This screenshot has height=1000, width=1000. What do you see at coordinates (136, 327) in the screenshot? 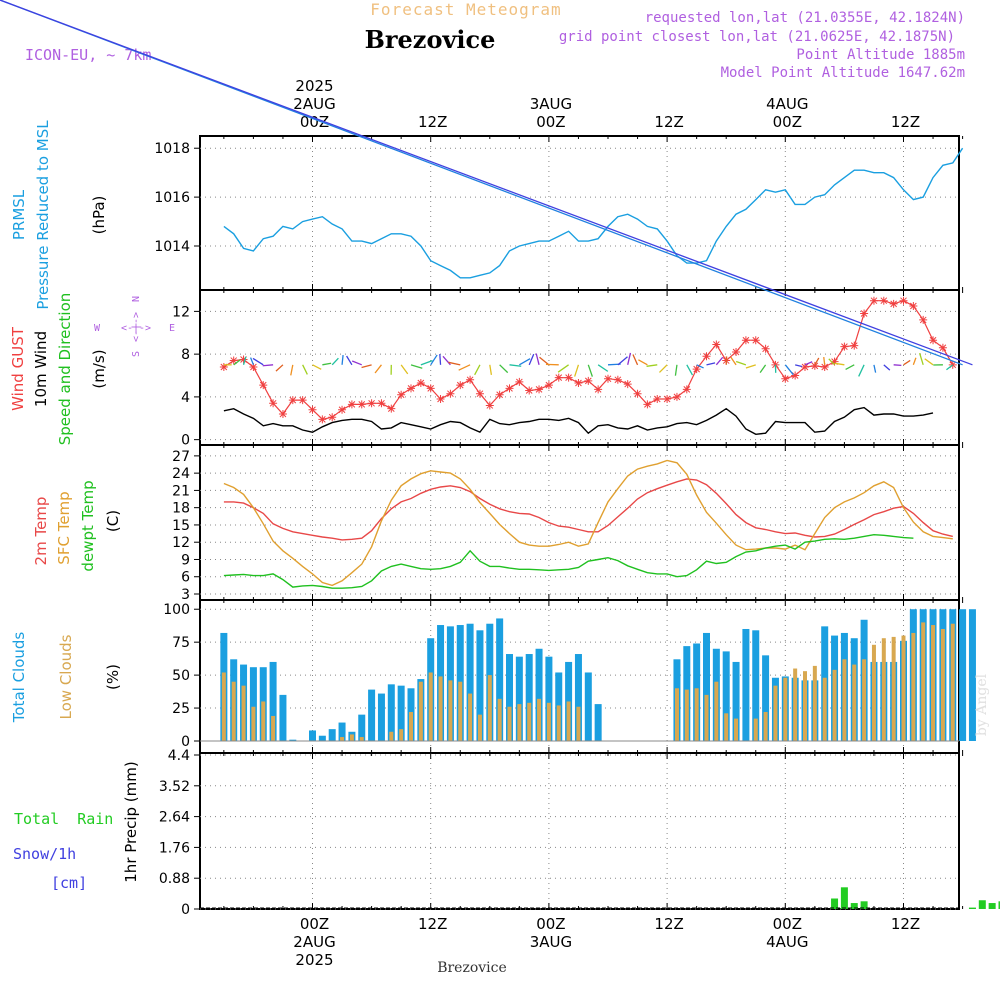
I see `compass-vertical: <-|->` at bounding box center [136, 327].